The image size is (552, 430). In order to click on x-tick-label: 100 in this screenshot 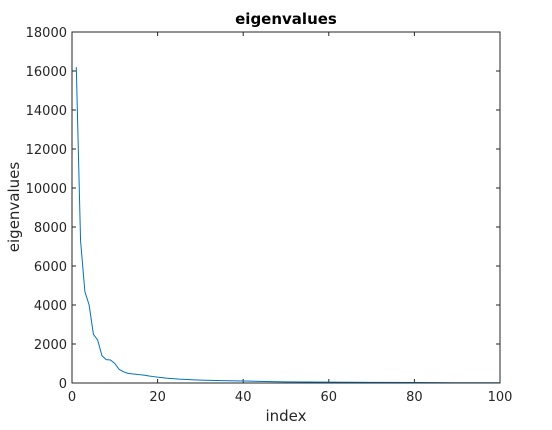, I will do `click(500, 397)`.